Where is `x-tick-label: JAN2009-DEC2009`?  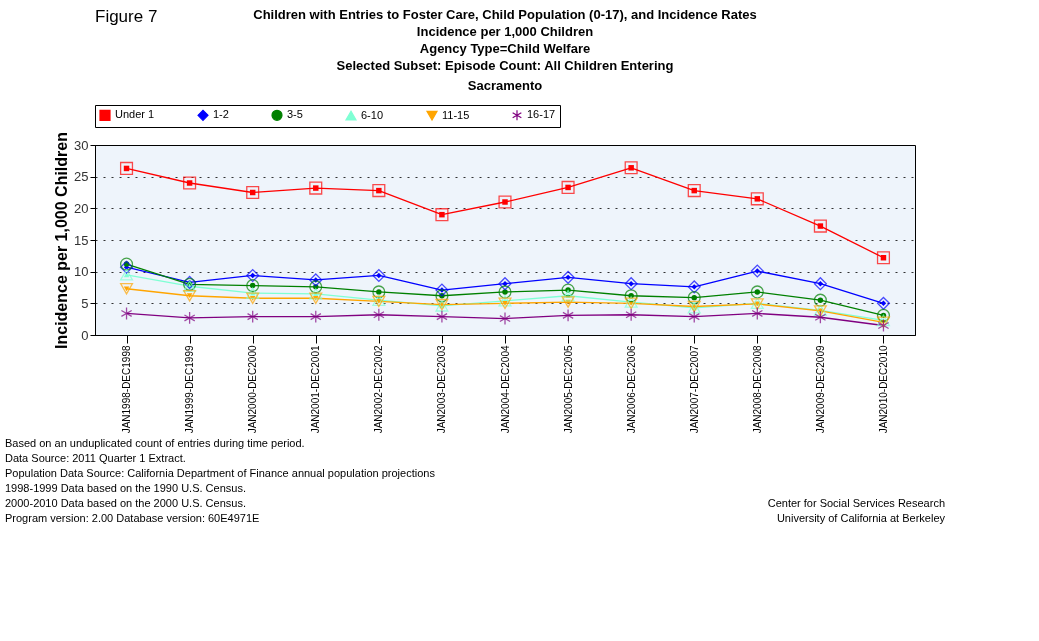 x-tick-label: JAN2009-DEC2009 is located at coordinates (820, 389).